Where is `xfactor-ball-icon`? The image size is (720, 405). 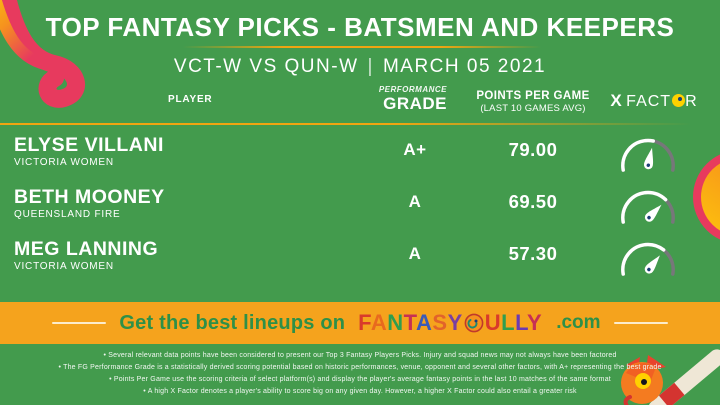
xfactor-ball-icon is located at coordinates (678, 100).